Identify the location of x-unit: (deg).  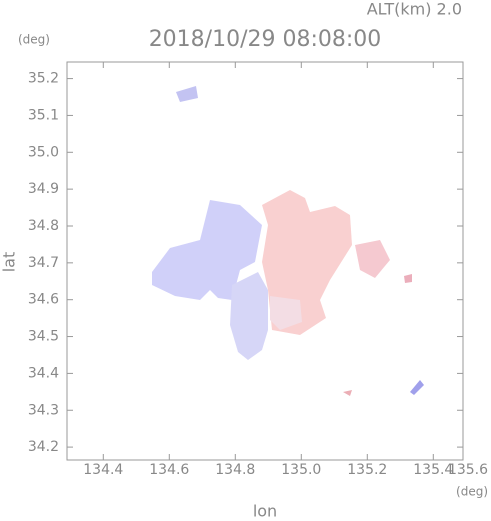
(472, 492).